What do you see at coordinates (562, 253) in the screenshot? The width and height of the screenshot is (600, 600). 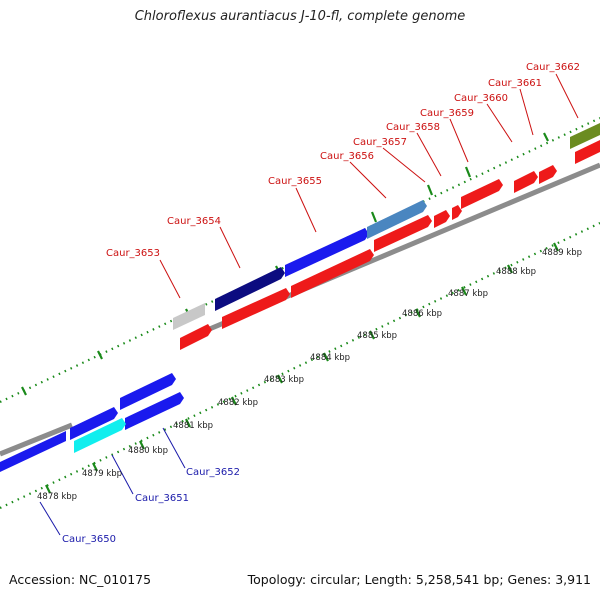 I see `scale-label: 4889 kbp` at bounding box center [562, 253].